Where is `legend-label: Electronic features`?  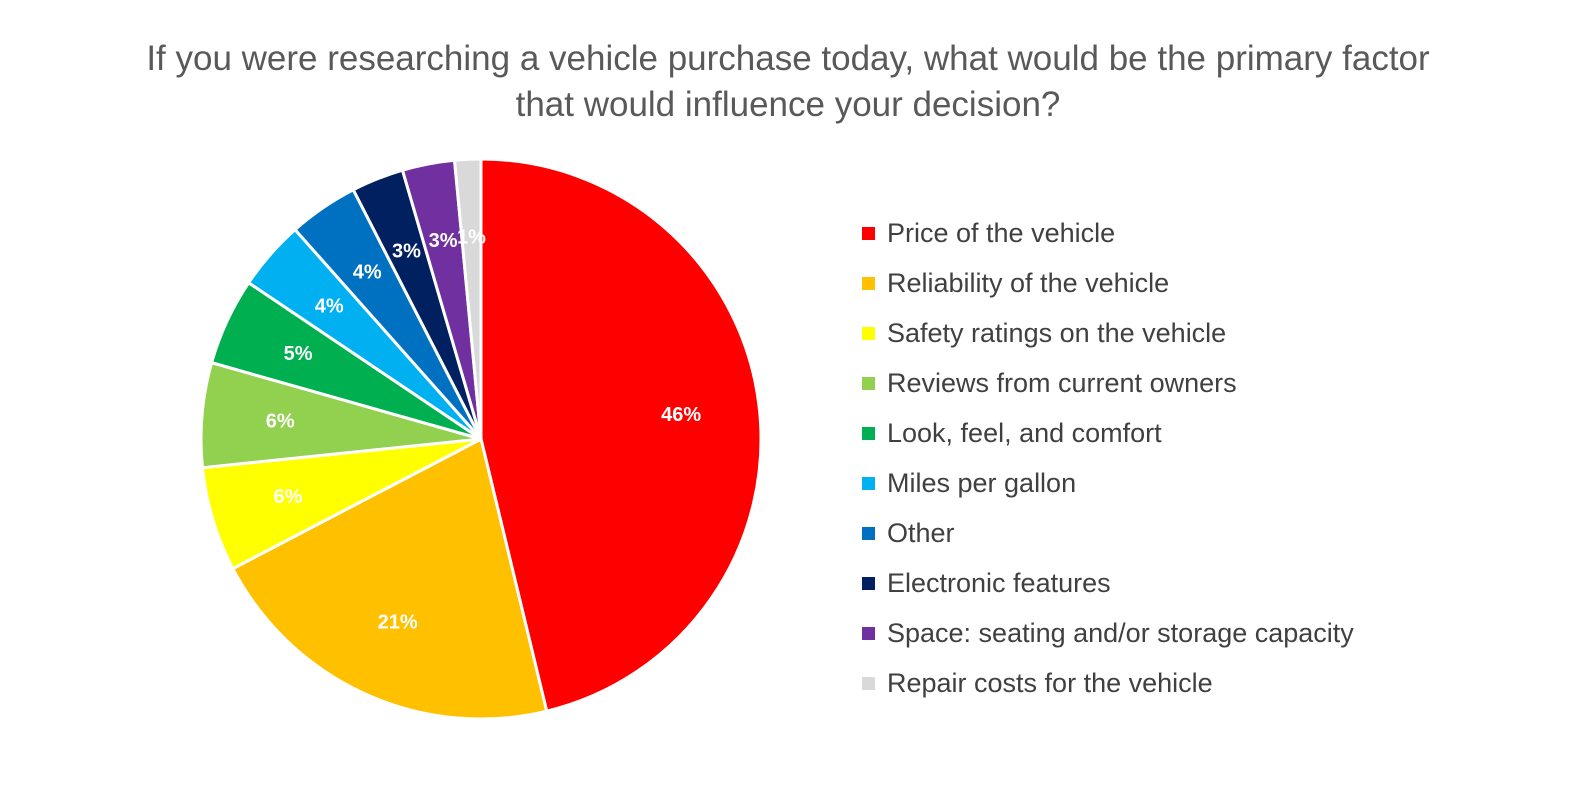 legend-label: Electronic features is located at coordinates (999, 582).